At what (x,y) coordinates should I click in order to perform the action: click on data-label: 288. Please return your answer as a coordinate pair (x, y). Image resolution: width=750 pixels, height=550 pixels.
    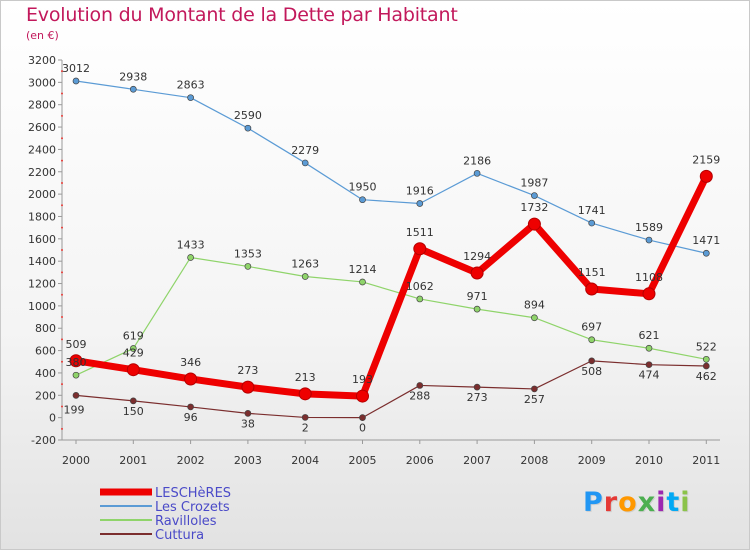
    Looking at the image, I should click on (419, 395).